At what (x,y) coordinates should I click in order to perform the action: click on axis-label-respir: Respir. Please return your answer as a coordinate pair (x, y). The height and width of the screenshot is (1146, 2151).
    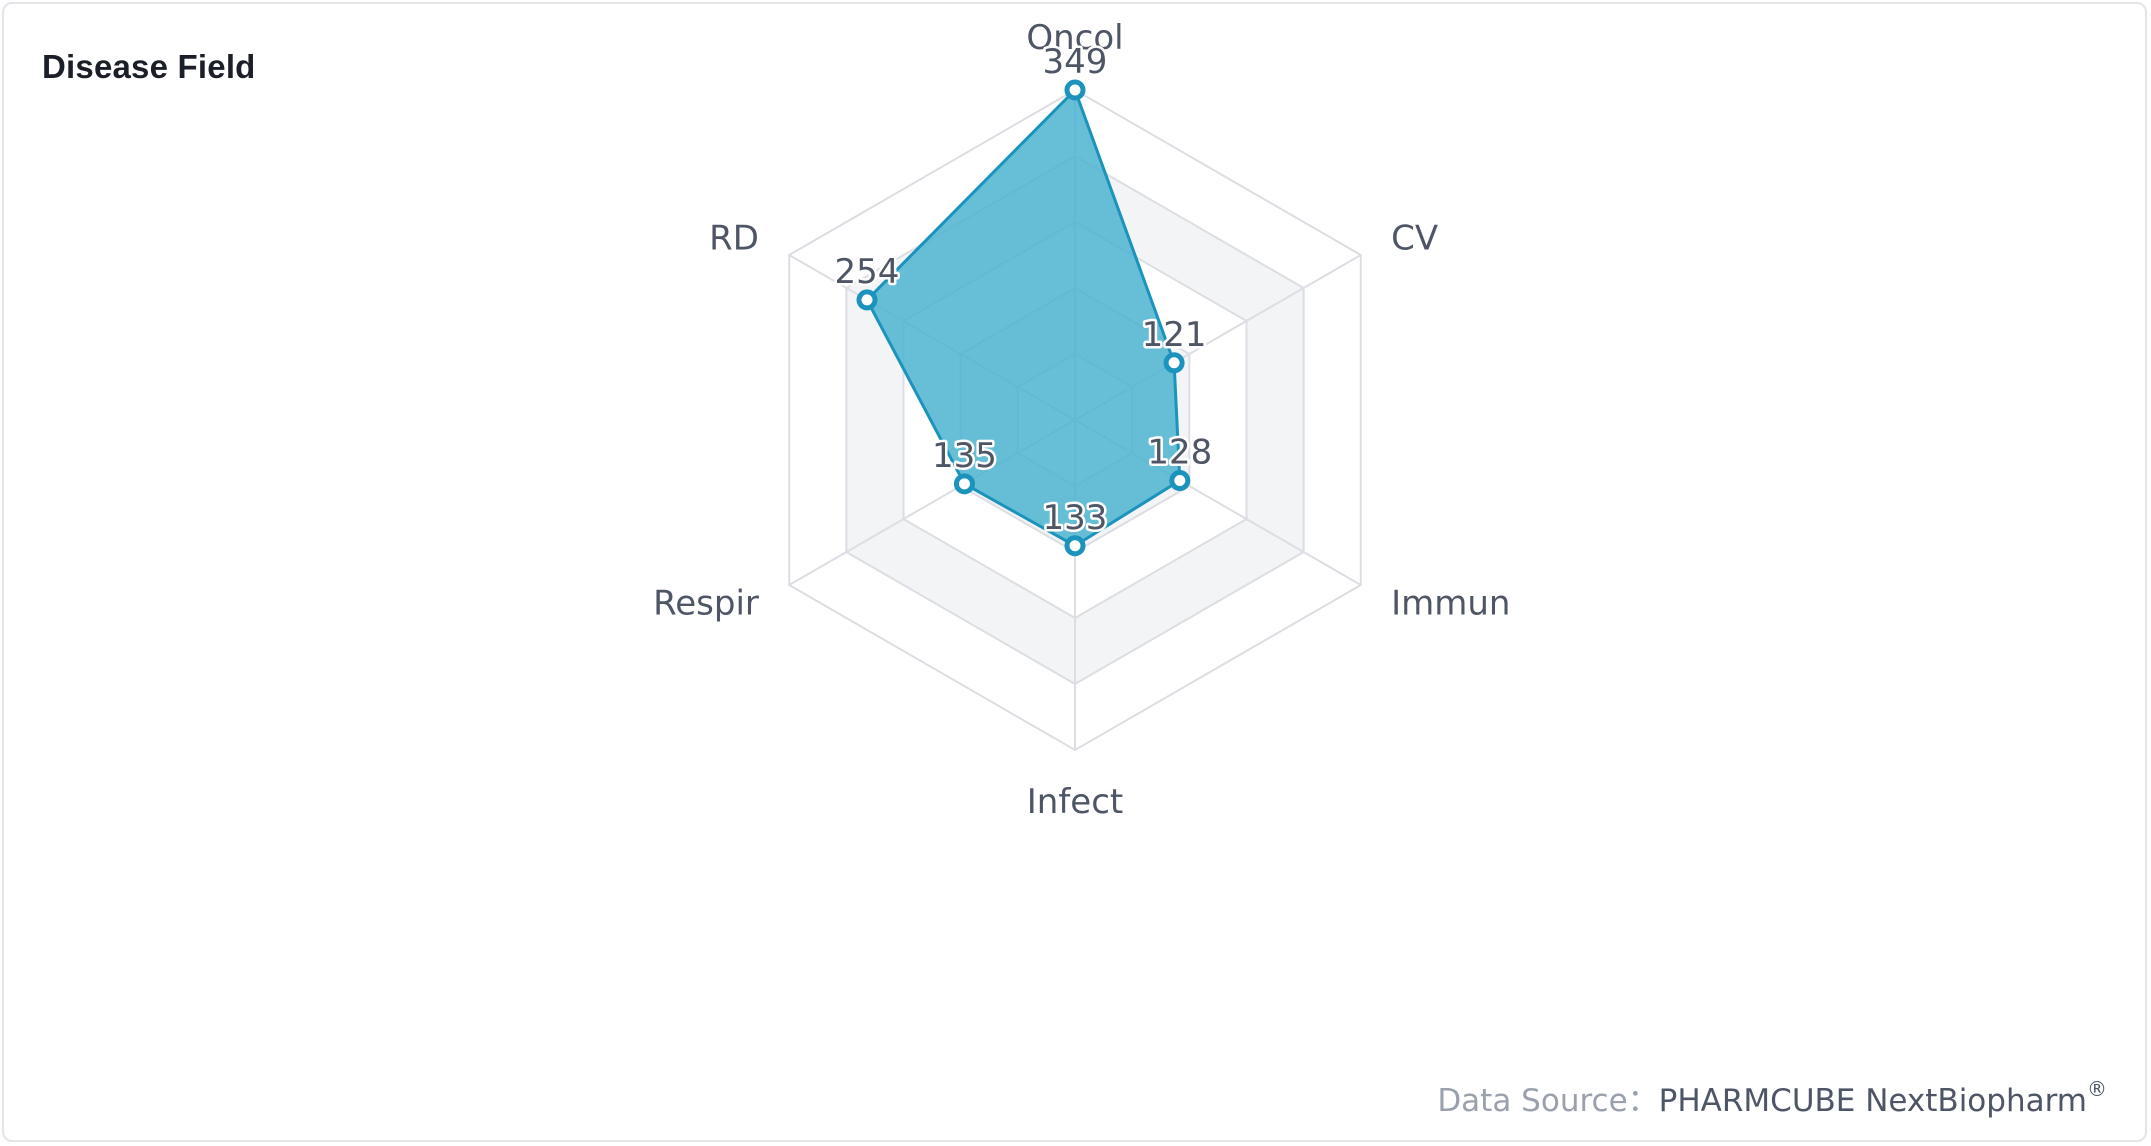
    Looking at the image, I should click on (706, 604).